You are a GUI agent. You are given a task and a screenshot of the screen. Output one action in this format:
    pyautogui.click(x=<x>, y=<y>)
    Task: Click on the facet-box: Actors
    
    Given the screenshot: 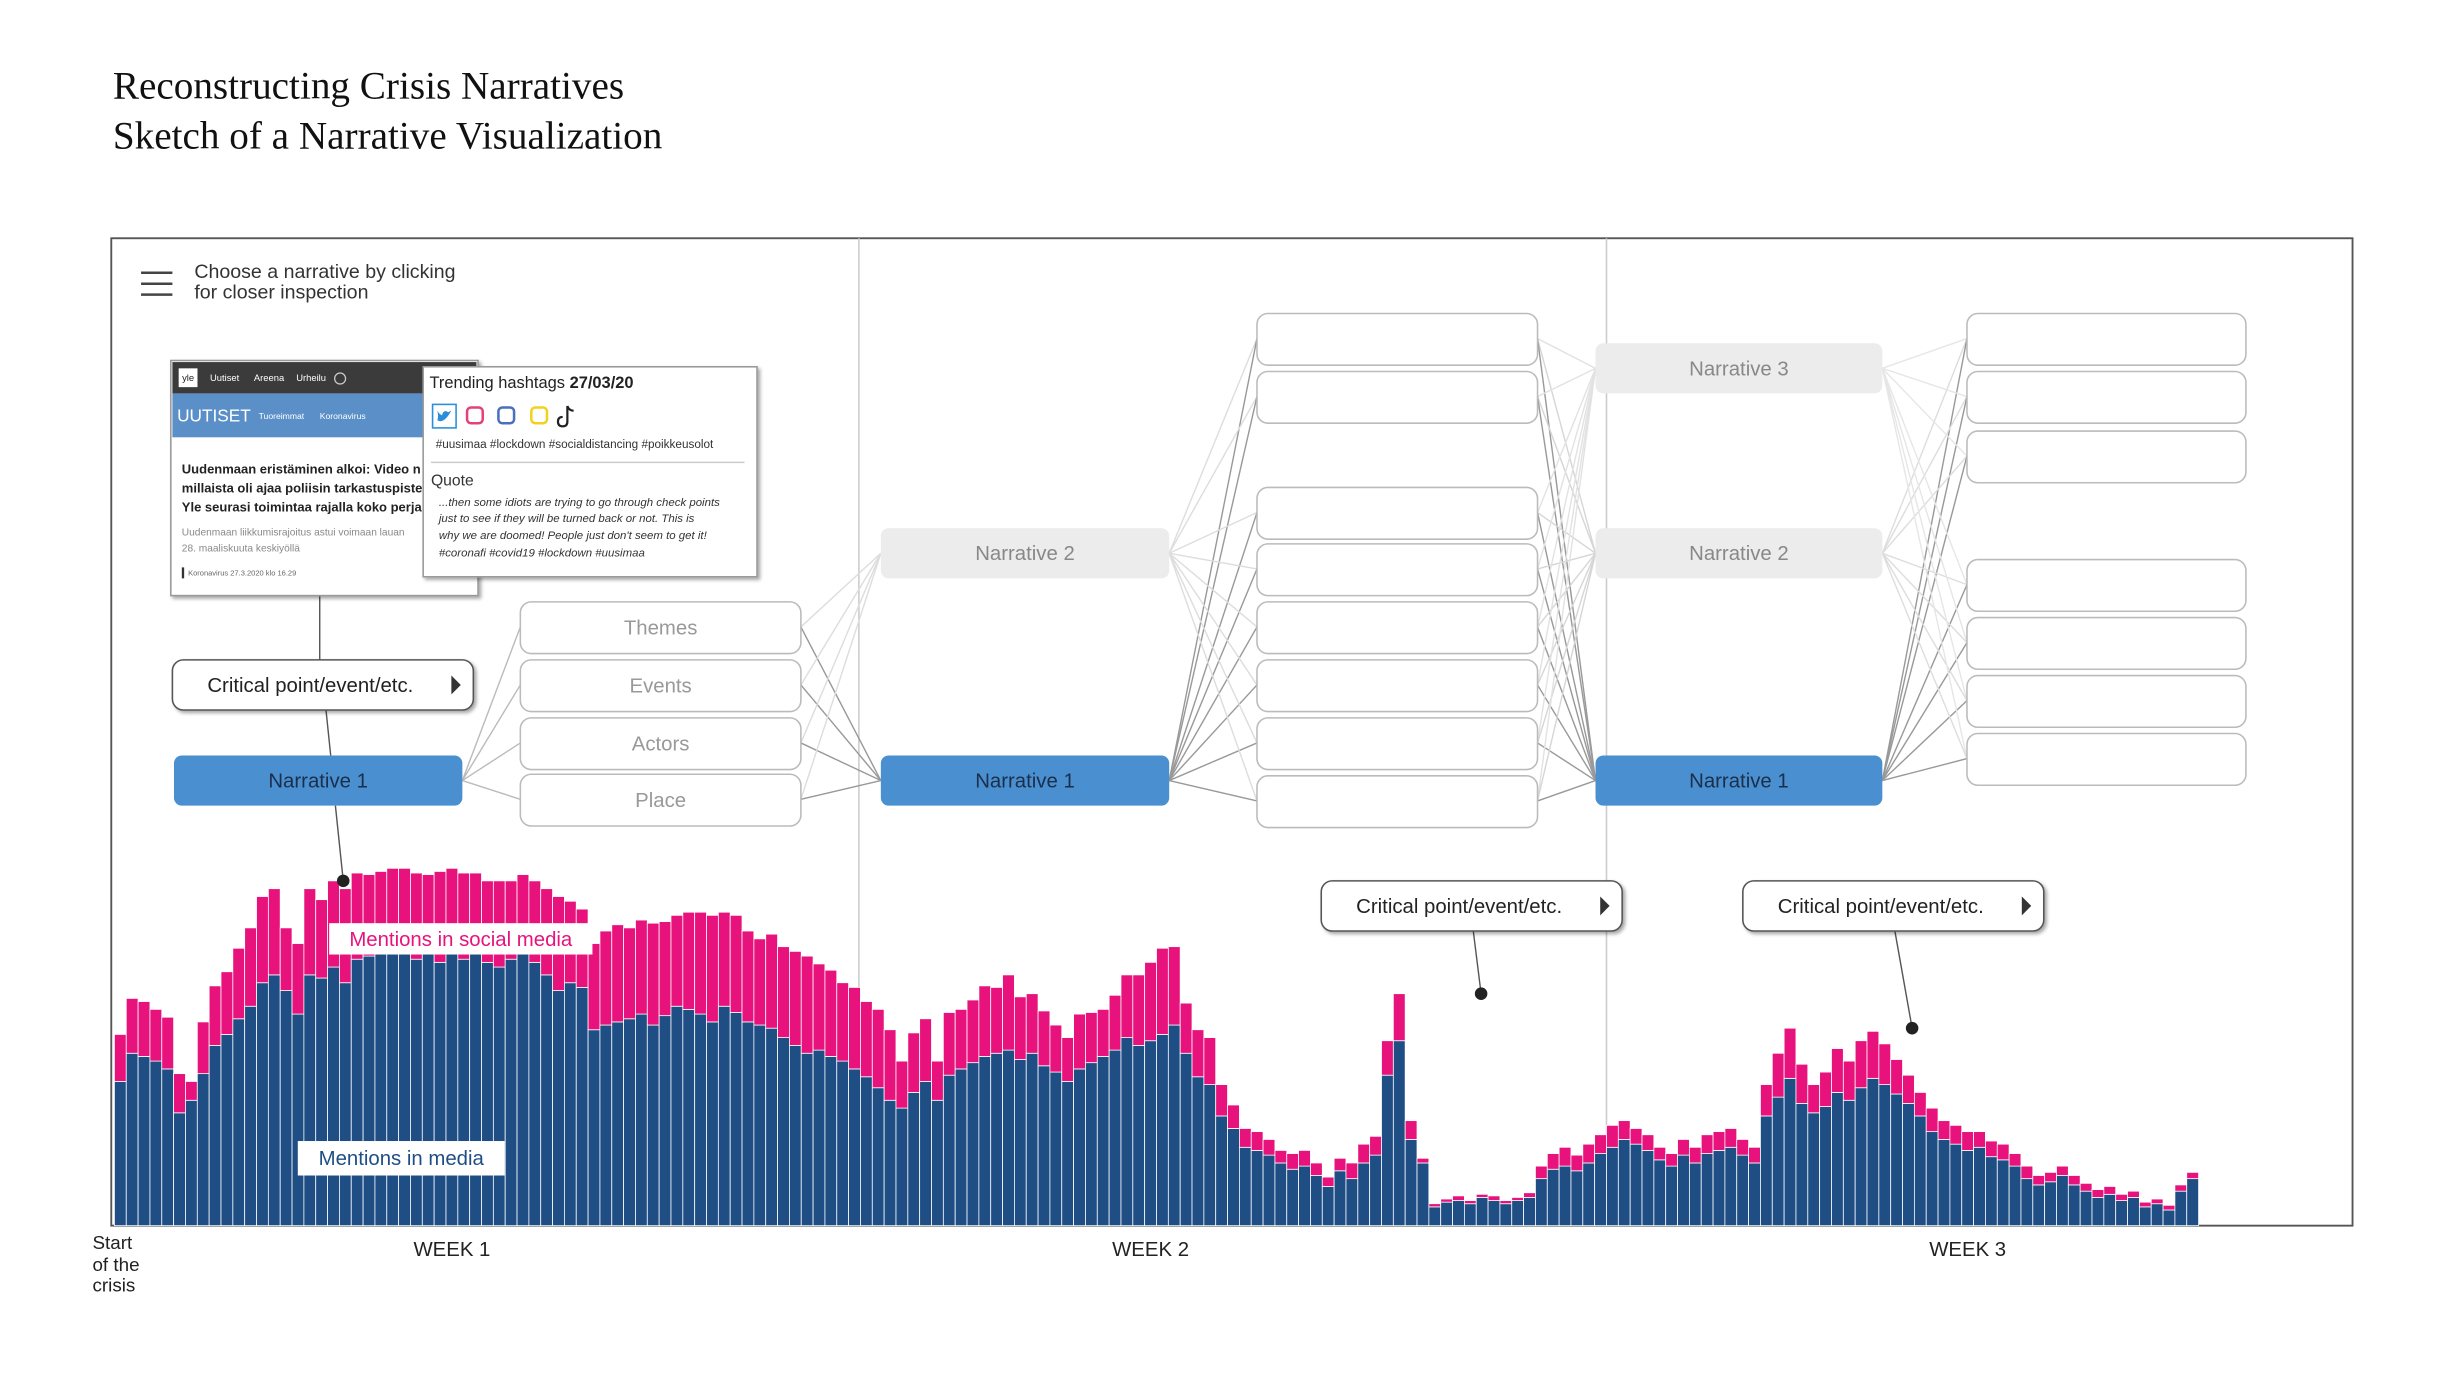 What is the action you would take?
    pyautogui.click(x=660, y=744)
    